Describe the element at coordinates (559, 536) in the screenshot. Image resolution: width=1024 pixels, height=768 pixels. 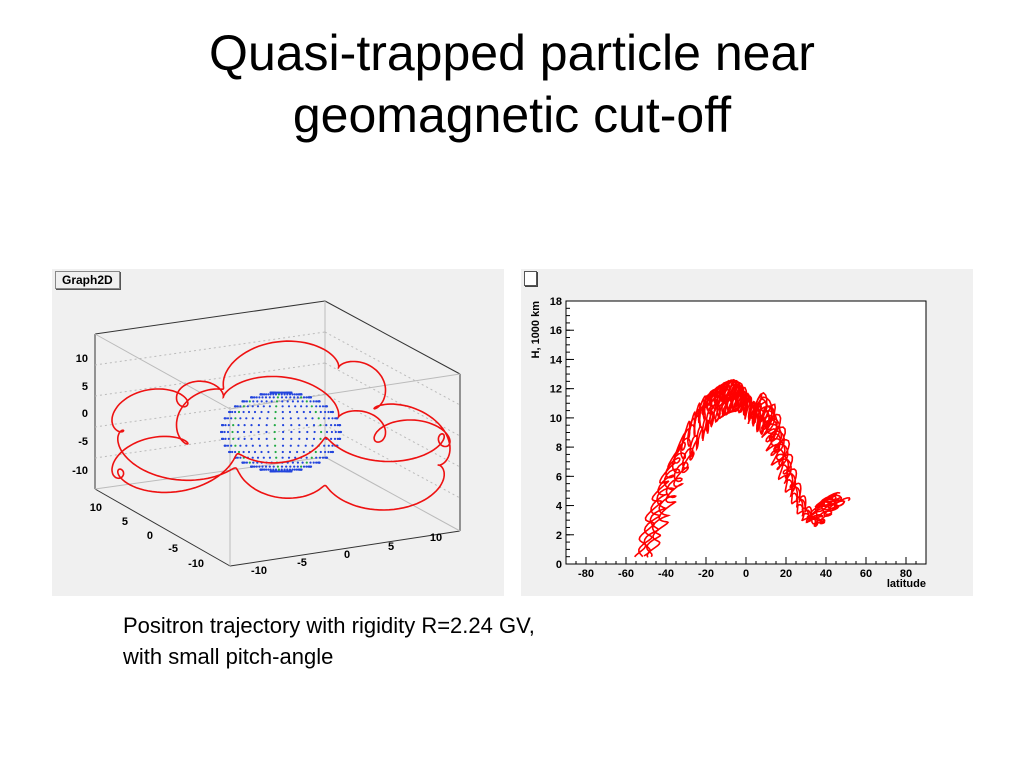
I see `y-tick-label: 2` at that location.